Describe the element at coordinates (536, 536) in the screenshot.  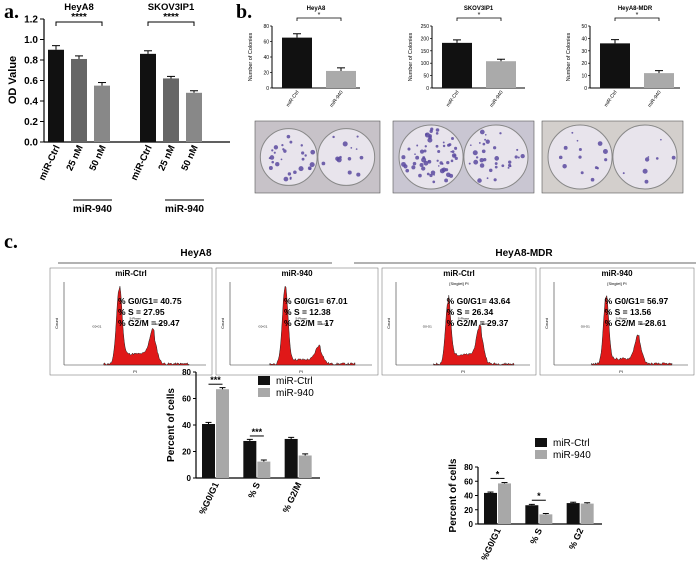
I see `c-bar-cat-label: % S` at that location.